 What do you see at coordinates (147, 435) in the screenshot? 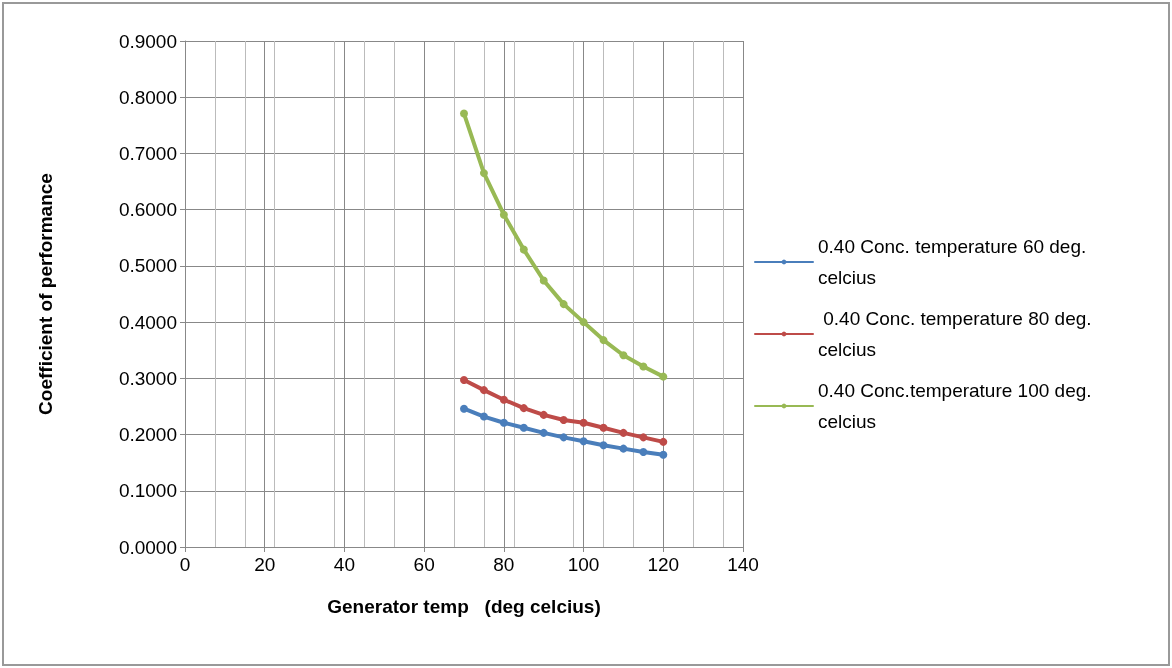
I see `y-tick-label: 0.2000` at bounding box center [147, 435].